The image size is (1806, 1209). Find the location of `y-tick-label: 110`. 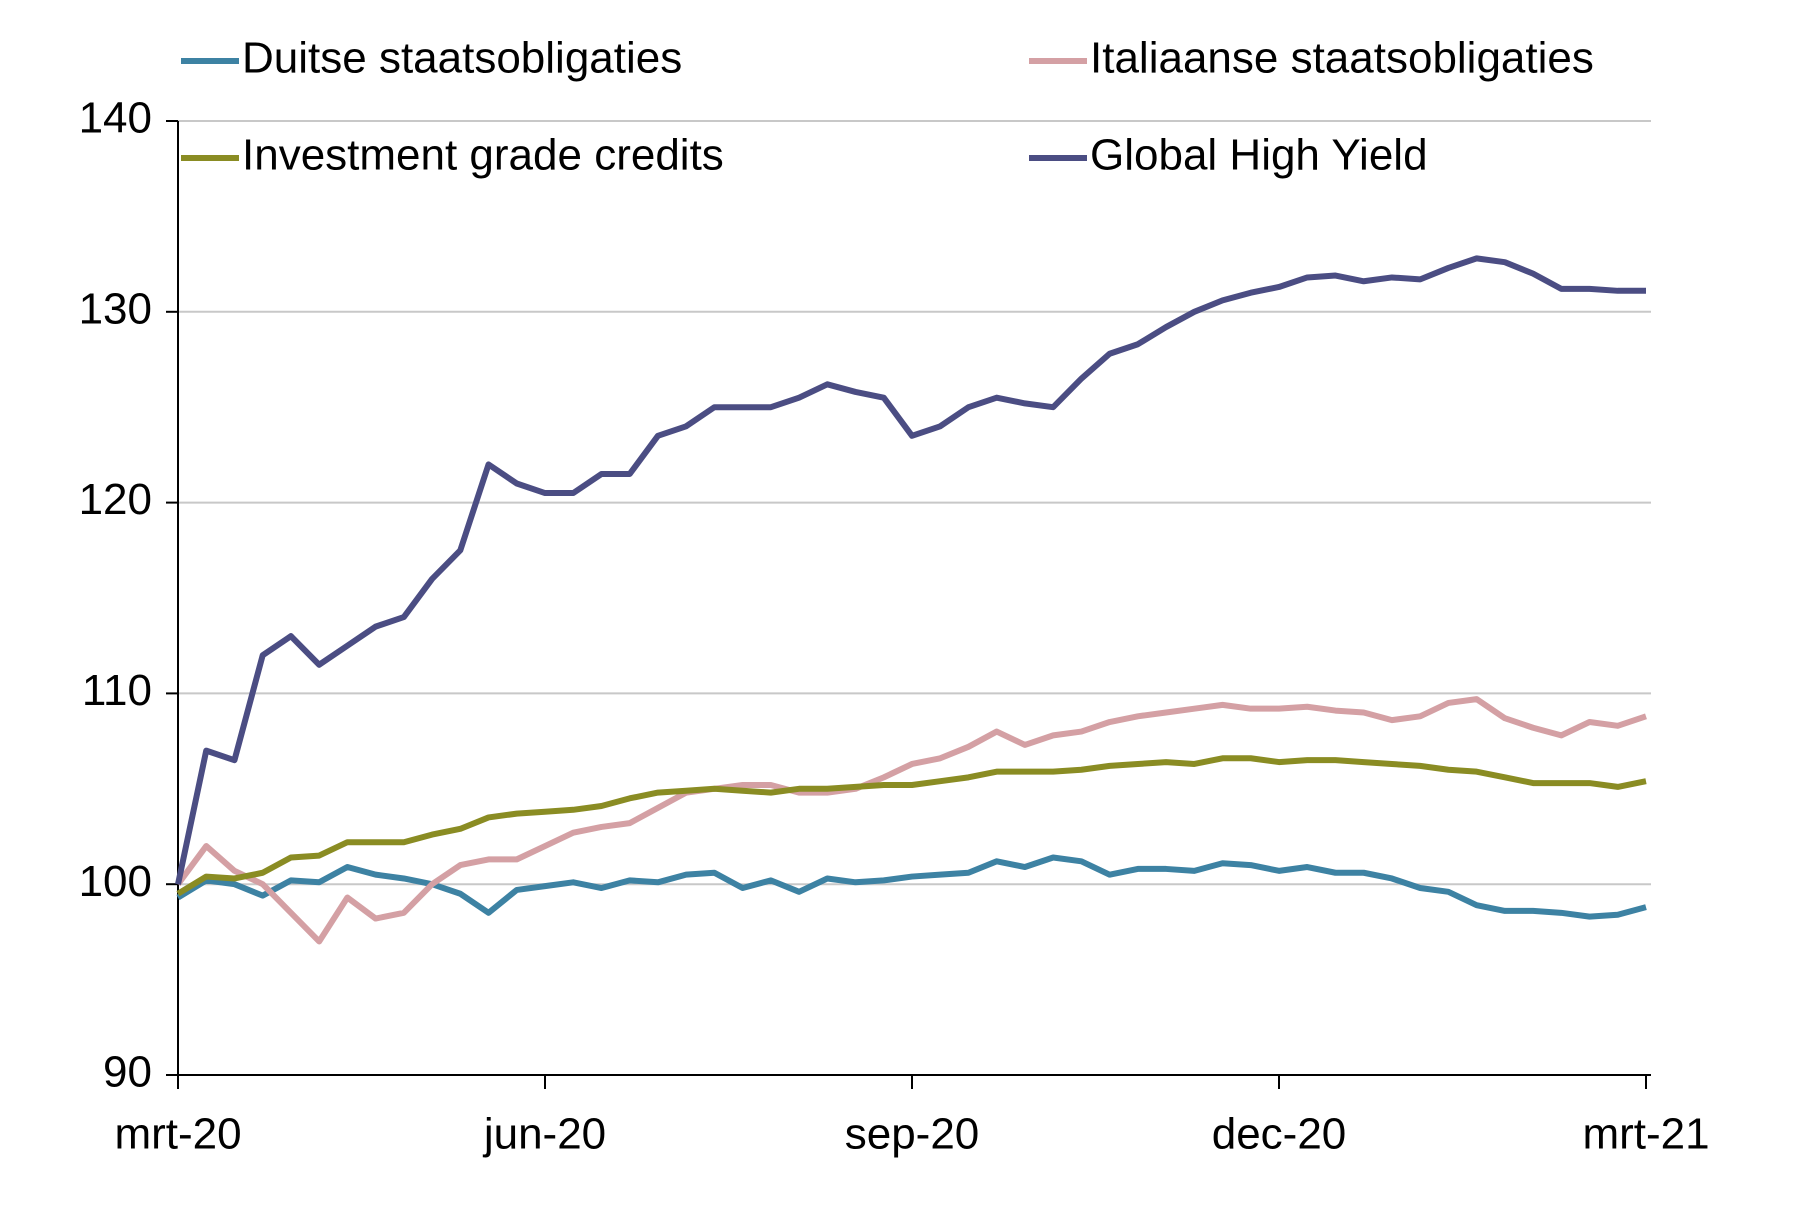

y-tick-label: 110 is located at coordinates (117, 690).